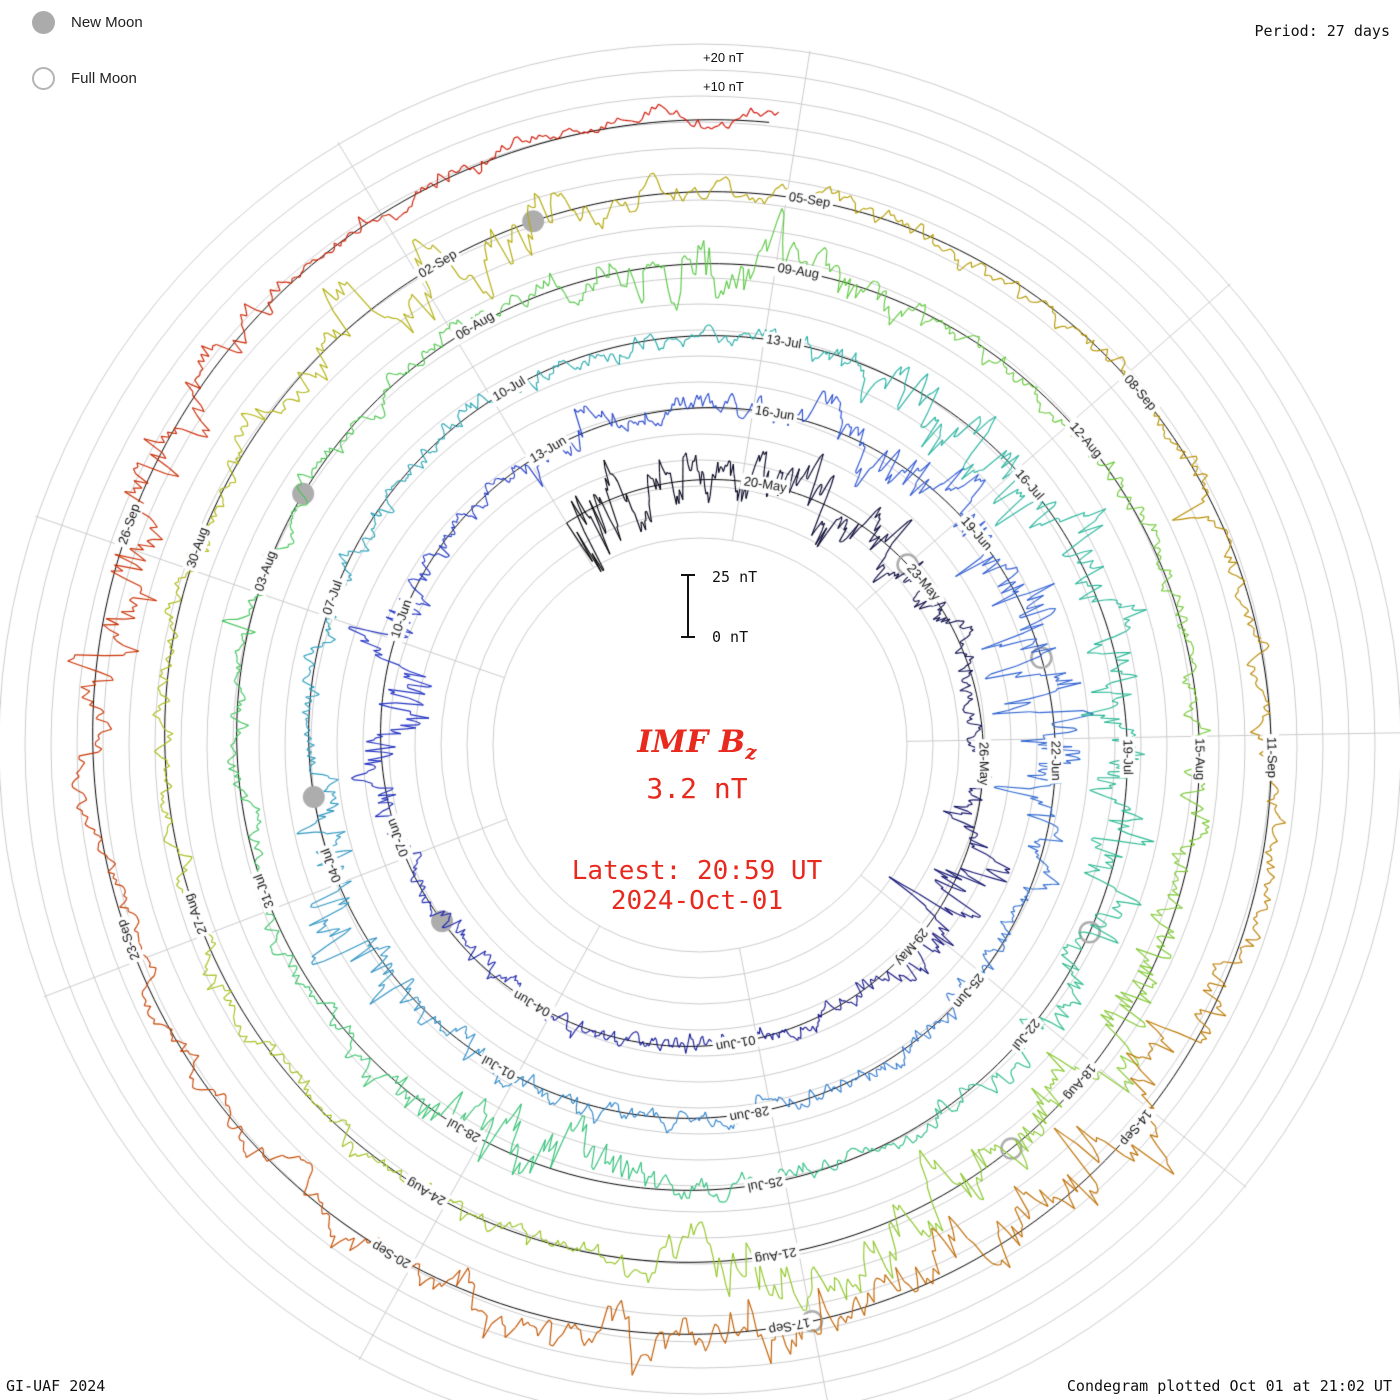 The image size is (1400, 1400). I want to click on center-title-symbol: B, so click(732, 742).